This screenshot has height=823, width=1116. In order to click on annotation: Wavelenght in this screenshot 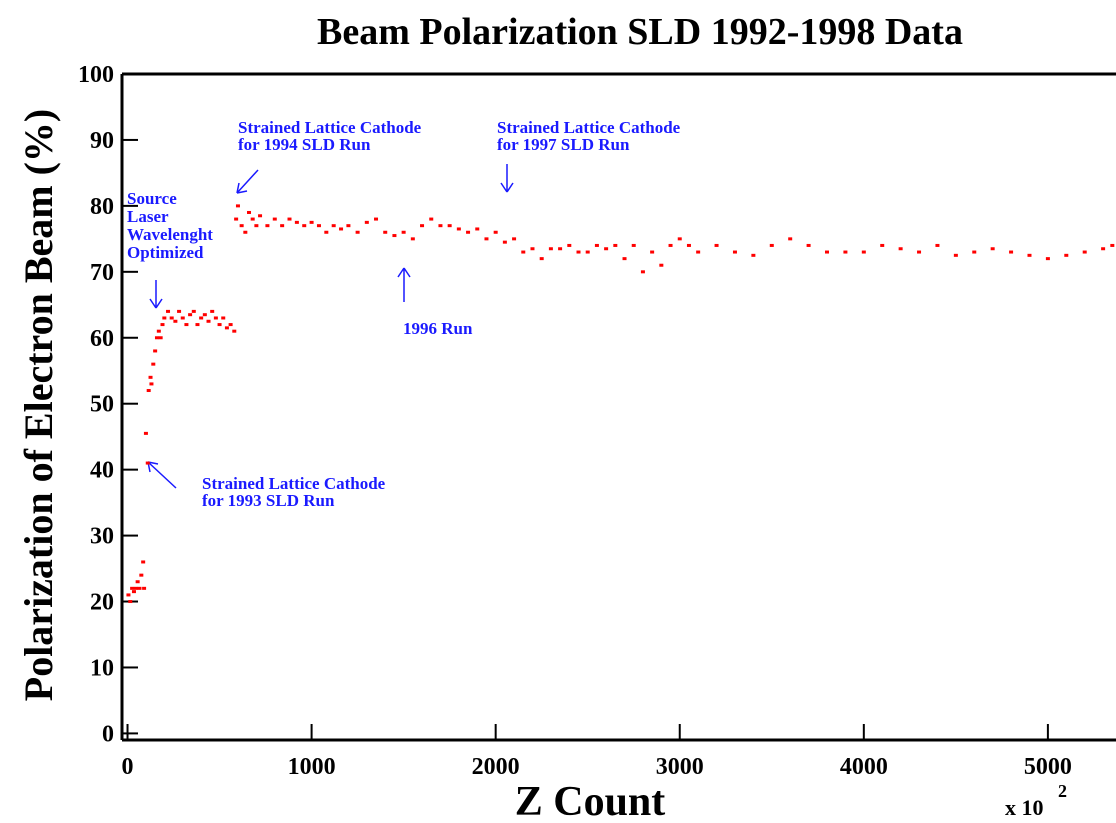, I will do `click(170, 234)`.